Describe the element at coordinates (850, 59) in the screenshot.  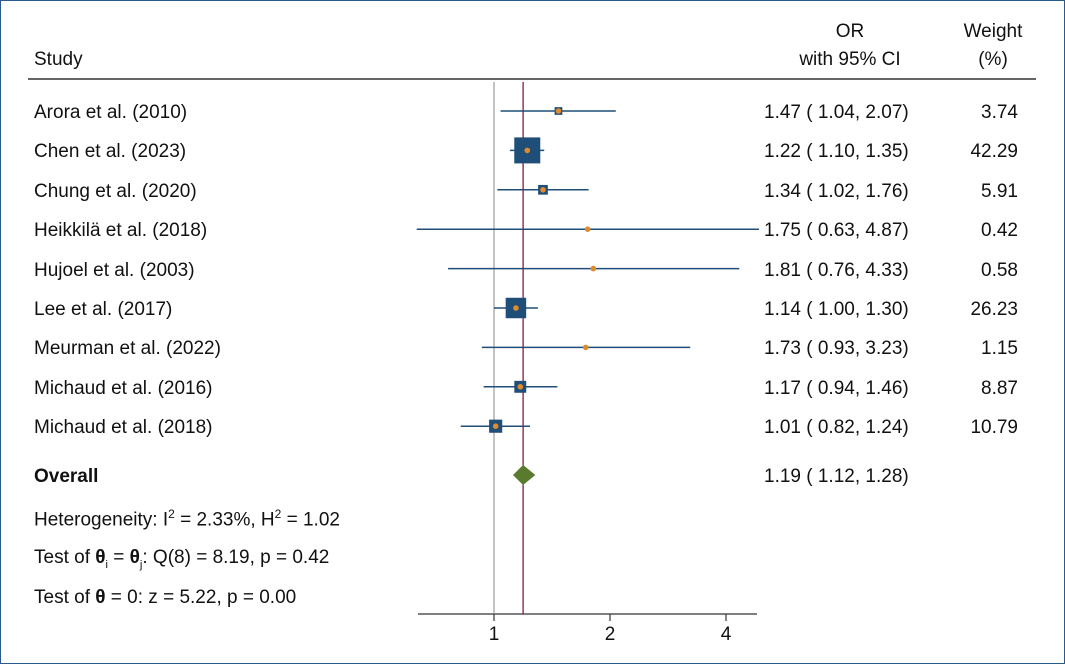
I see `header-or-line2: with 95% CI` at that location.